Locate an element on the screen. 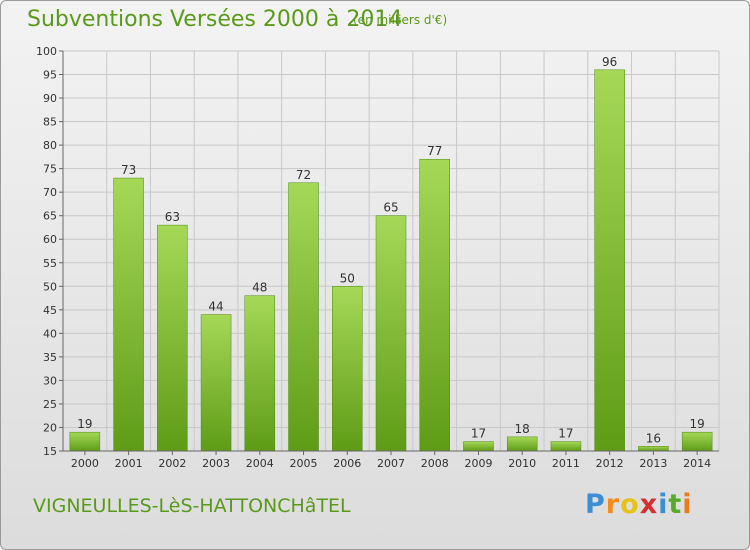 The width and height of the screenshot is (750, 550). x-tick-label: 2003 is located at coordinates (216, 463).